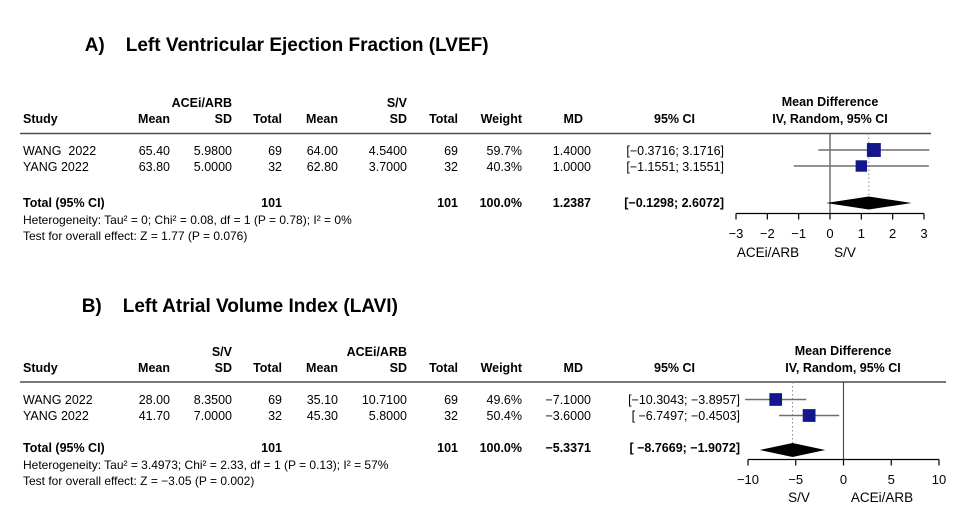 The width and height of the screenshot is (971, 517). What do you see at coordinates (154, 150) in the screenshot?
I see `mean-group1: 65.40` at bounding box center [154, 150].